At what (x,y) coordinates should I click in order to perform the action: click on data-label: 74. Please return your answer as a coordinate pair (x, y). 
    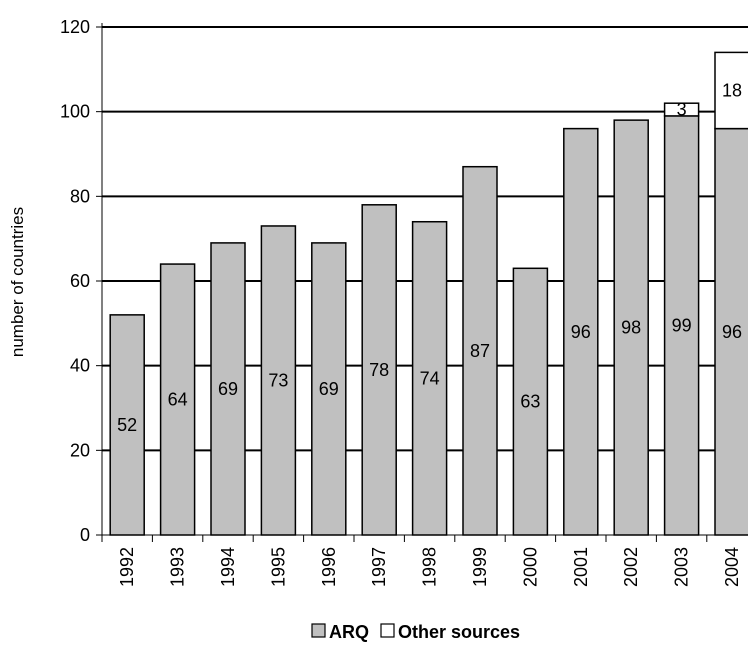
    Looking at the image, I should click on (430, 378).